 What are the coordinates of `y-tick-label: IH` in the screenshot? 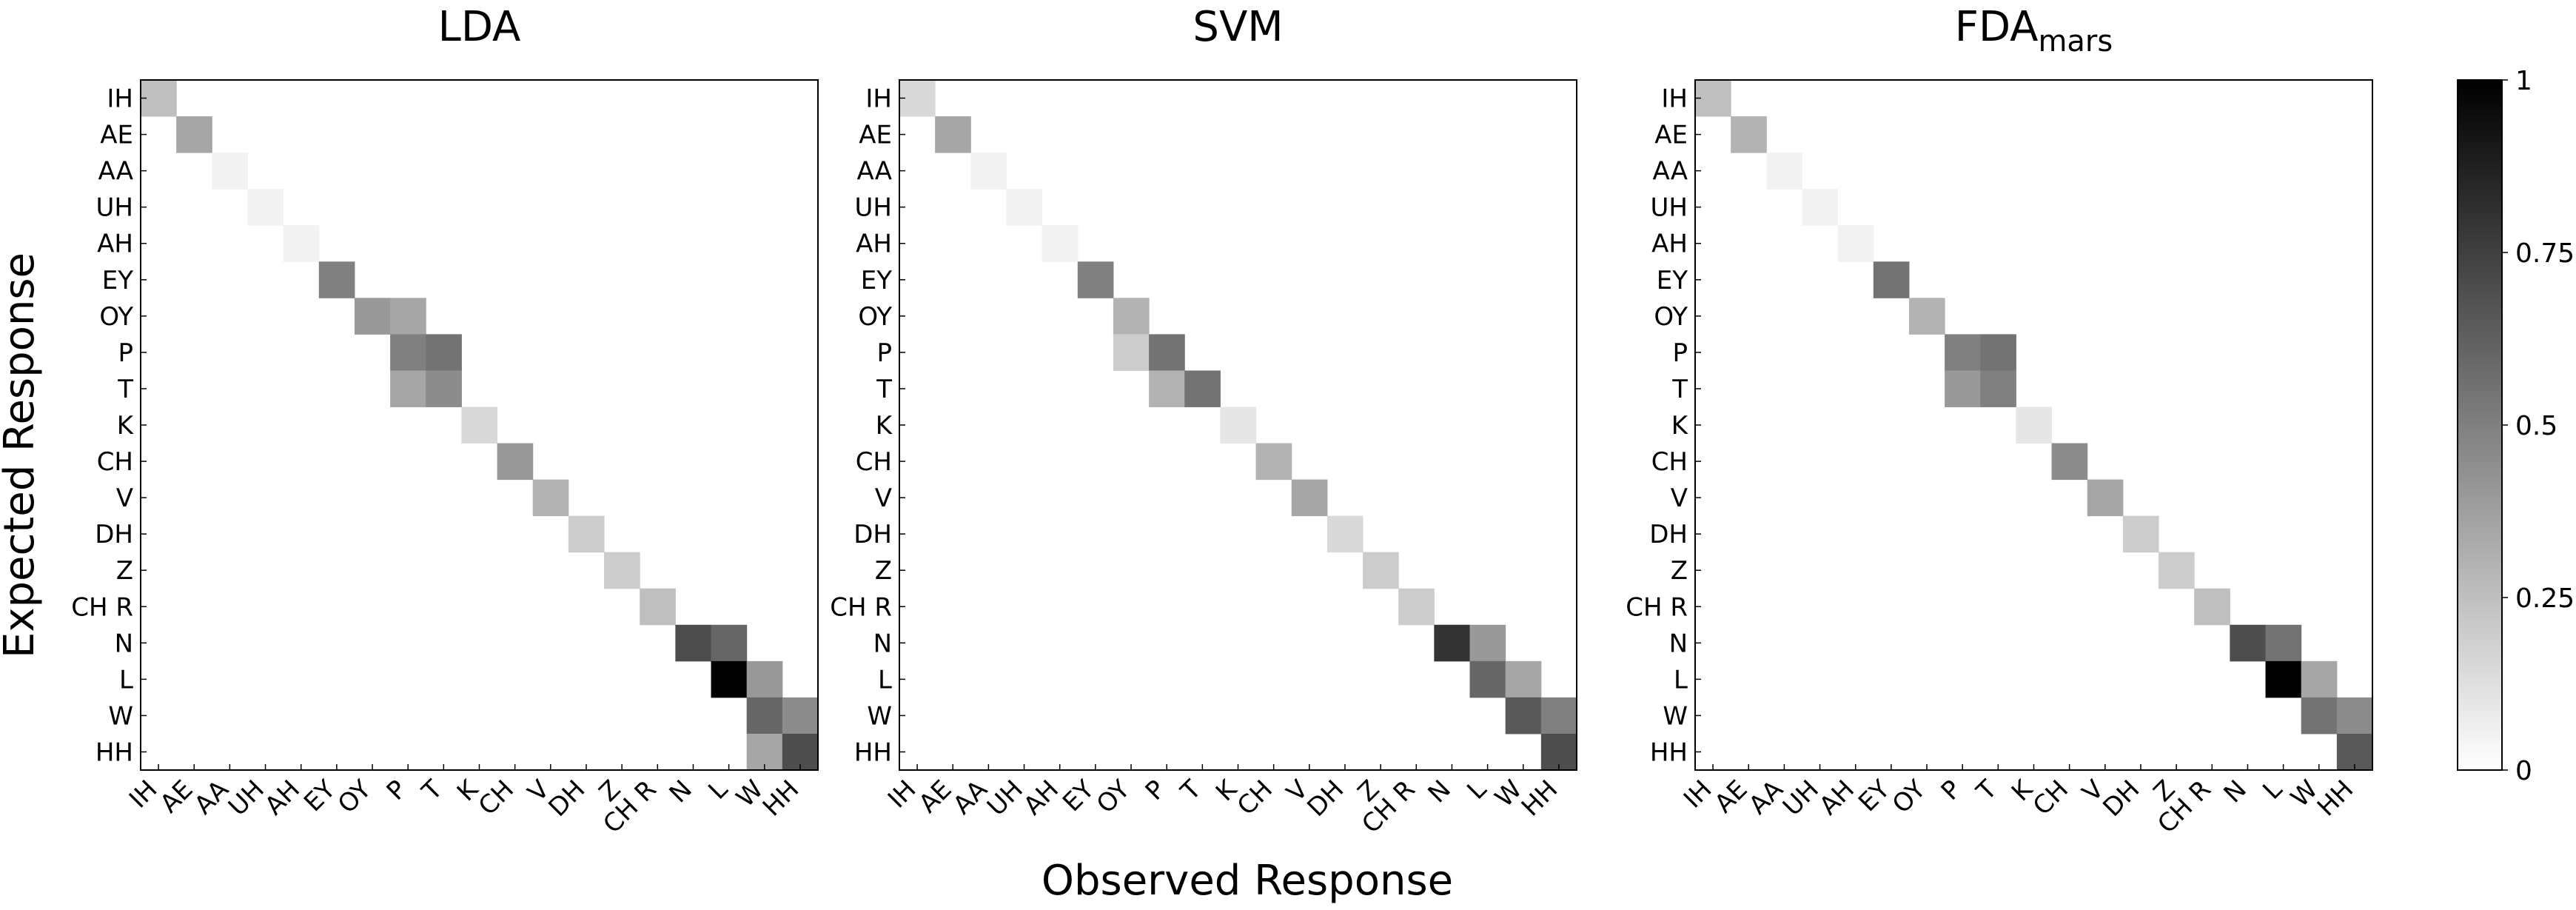 It's located at (878, 99).